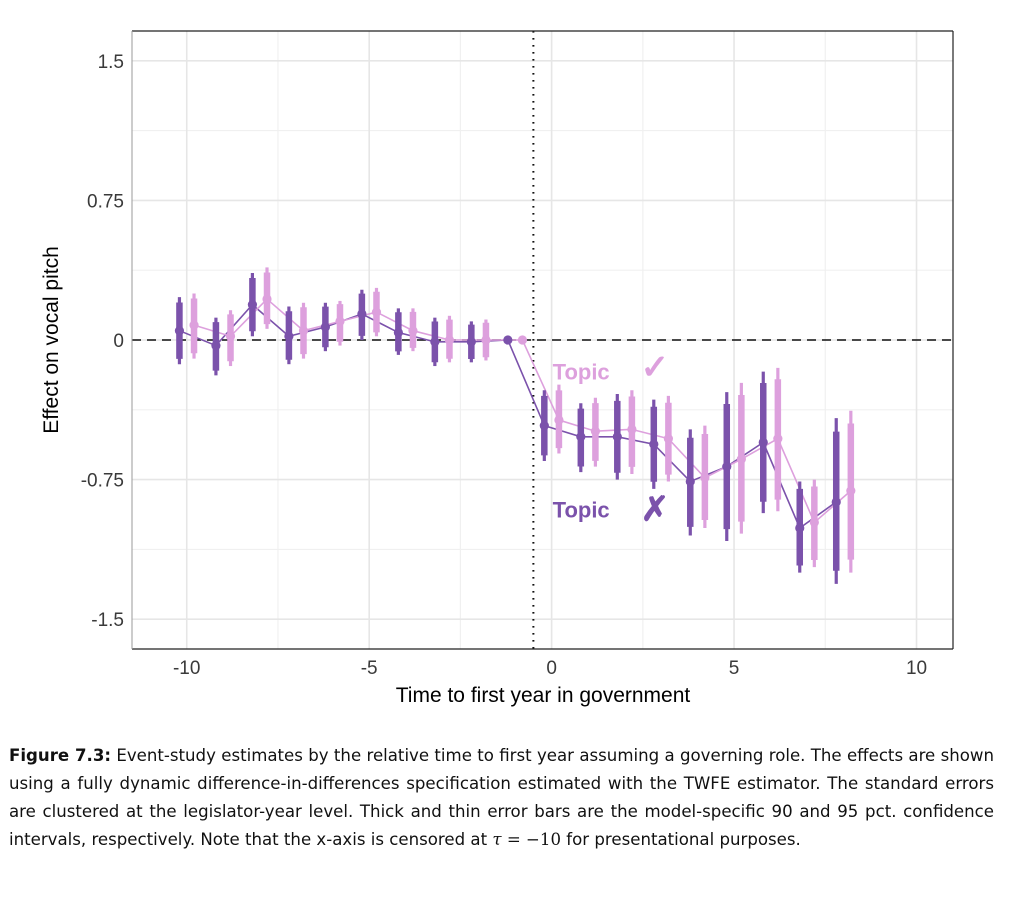 The height and width of the screenshot is (910, 1016). Describe the element at coordinates (102, 341) in the screenshot. I see `y-tick-labels: 1.5 0.75 0 -0.75 -1.5` at that location.